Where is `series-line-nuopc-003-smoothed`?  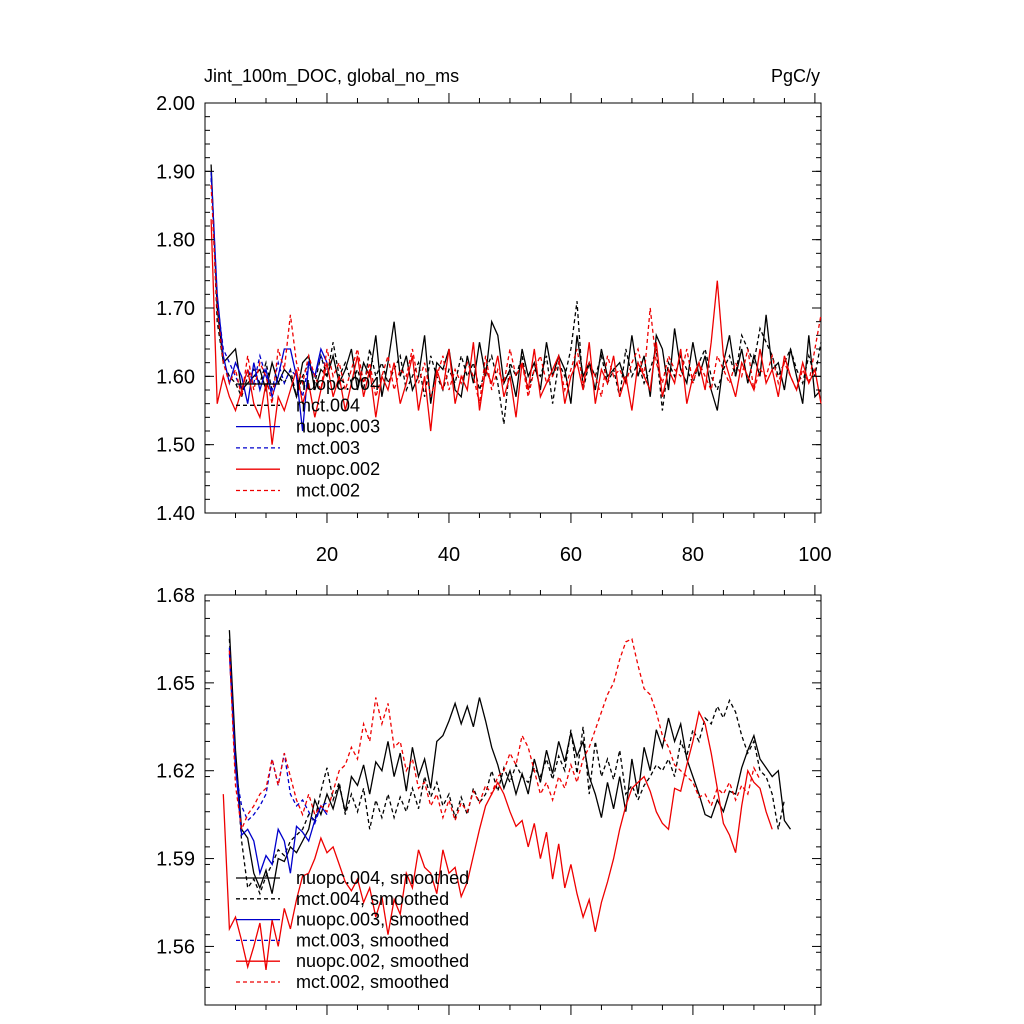
series-line-nuopc-003-smoothed is located at coordinates (278, 764).